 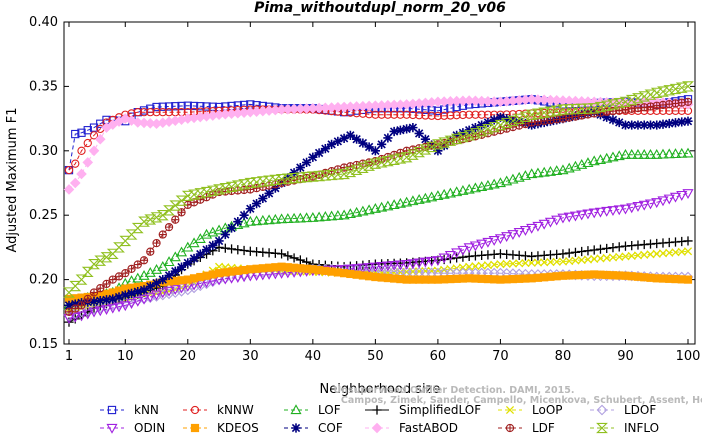 I want to click on legend-marker-knnw, so click(x=195, y=410).